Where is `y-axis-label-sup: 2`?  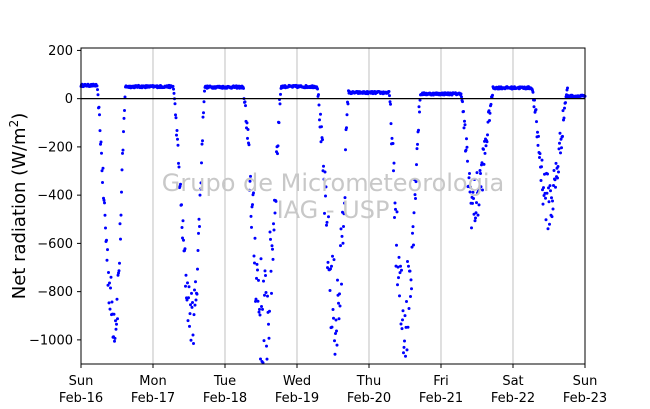 y-axis-label-sup: 2 is located at coordinates (14, 124).